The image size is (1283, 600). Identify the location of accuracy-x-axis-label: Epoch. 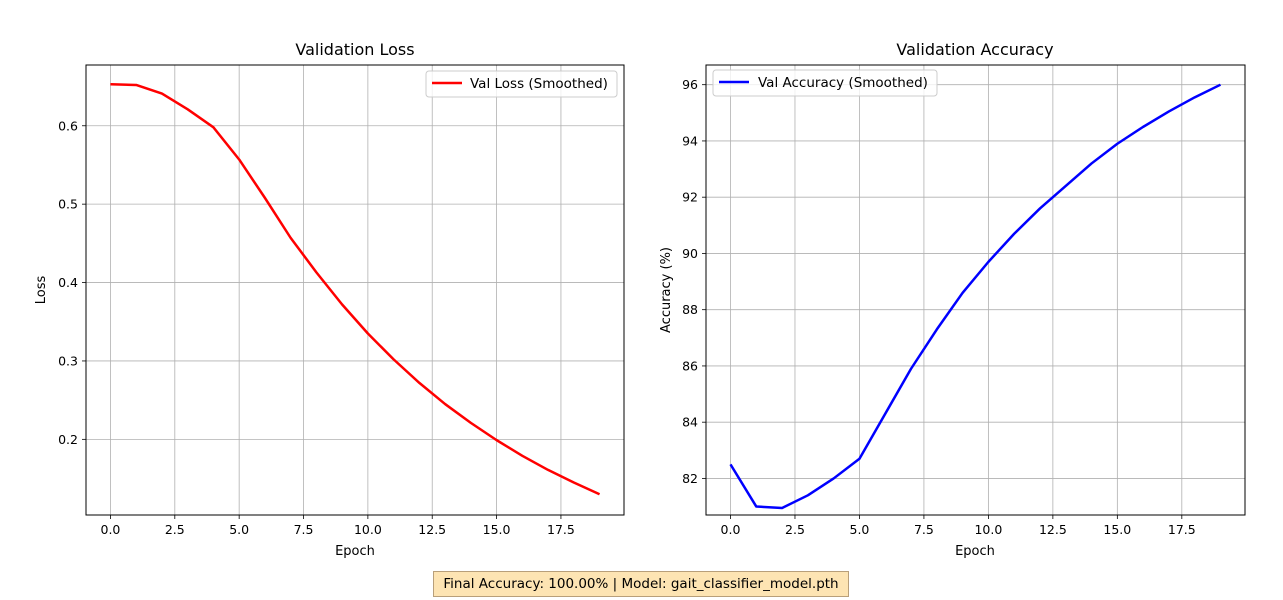
(975, 551).